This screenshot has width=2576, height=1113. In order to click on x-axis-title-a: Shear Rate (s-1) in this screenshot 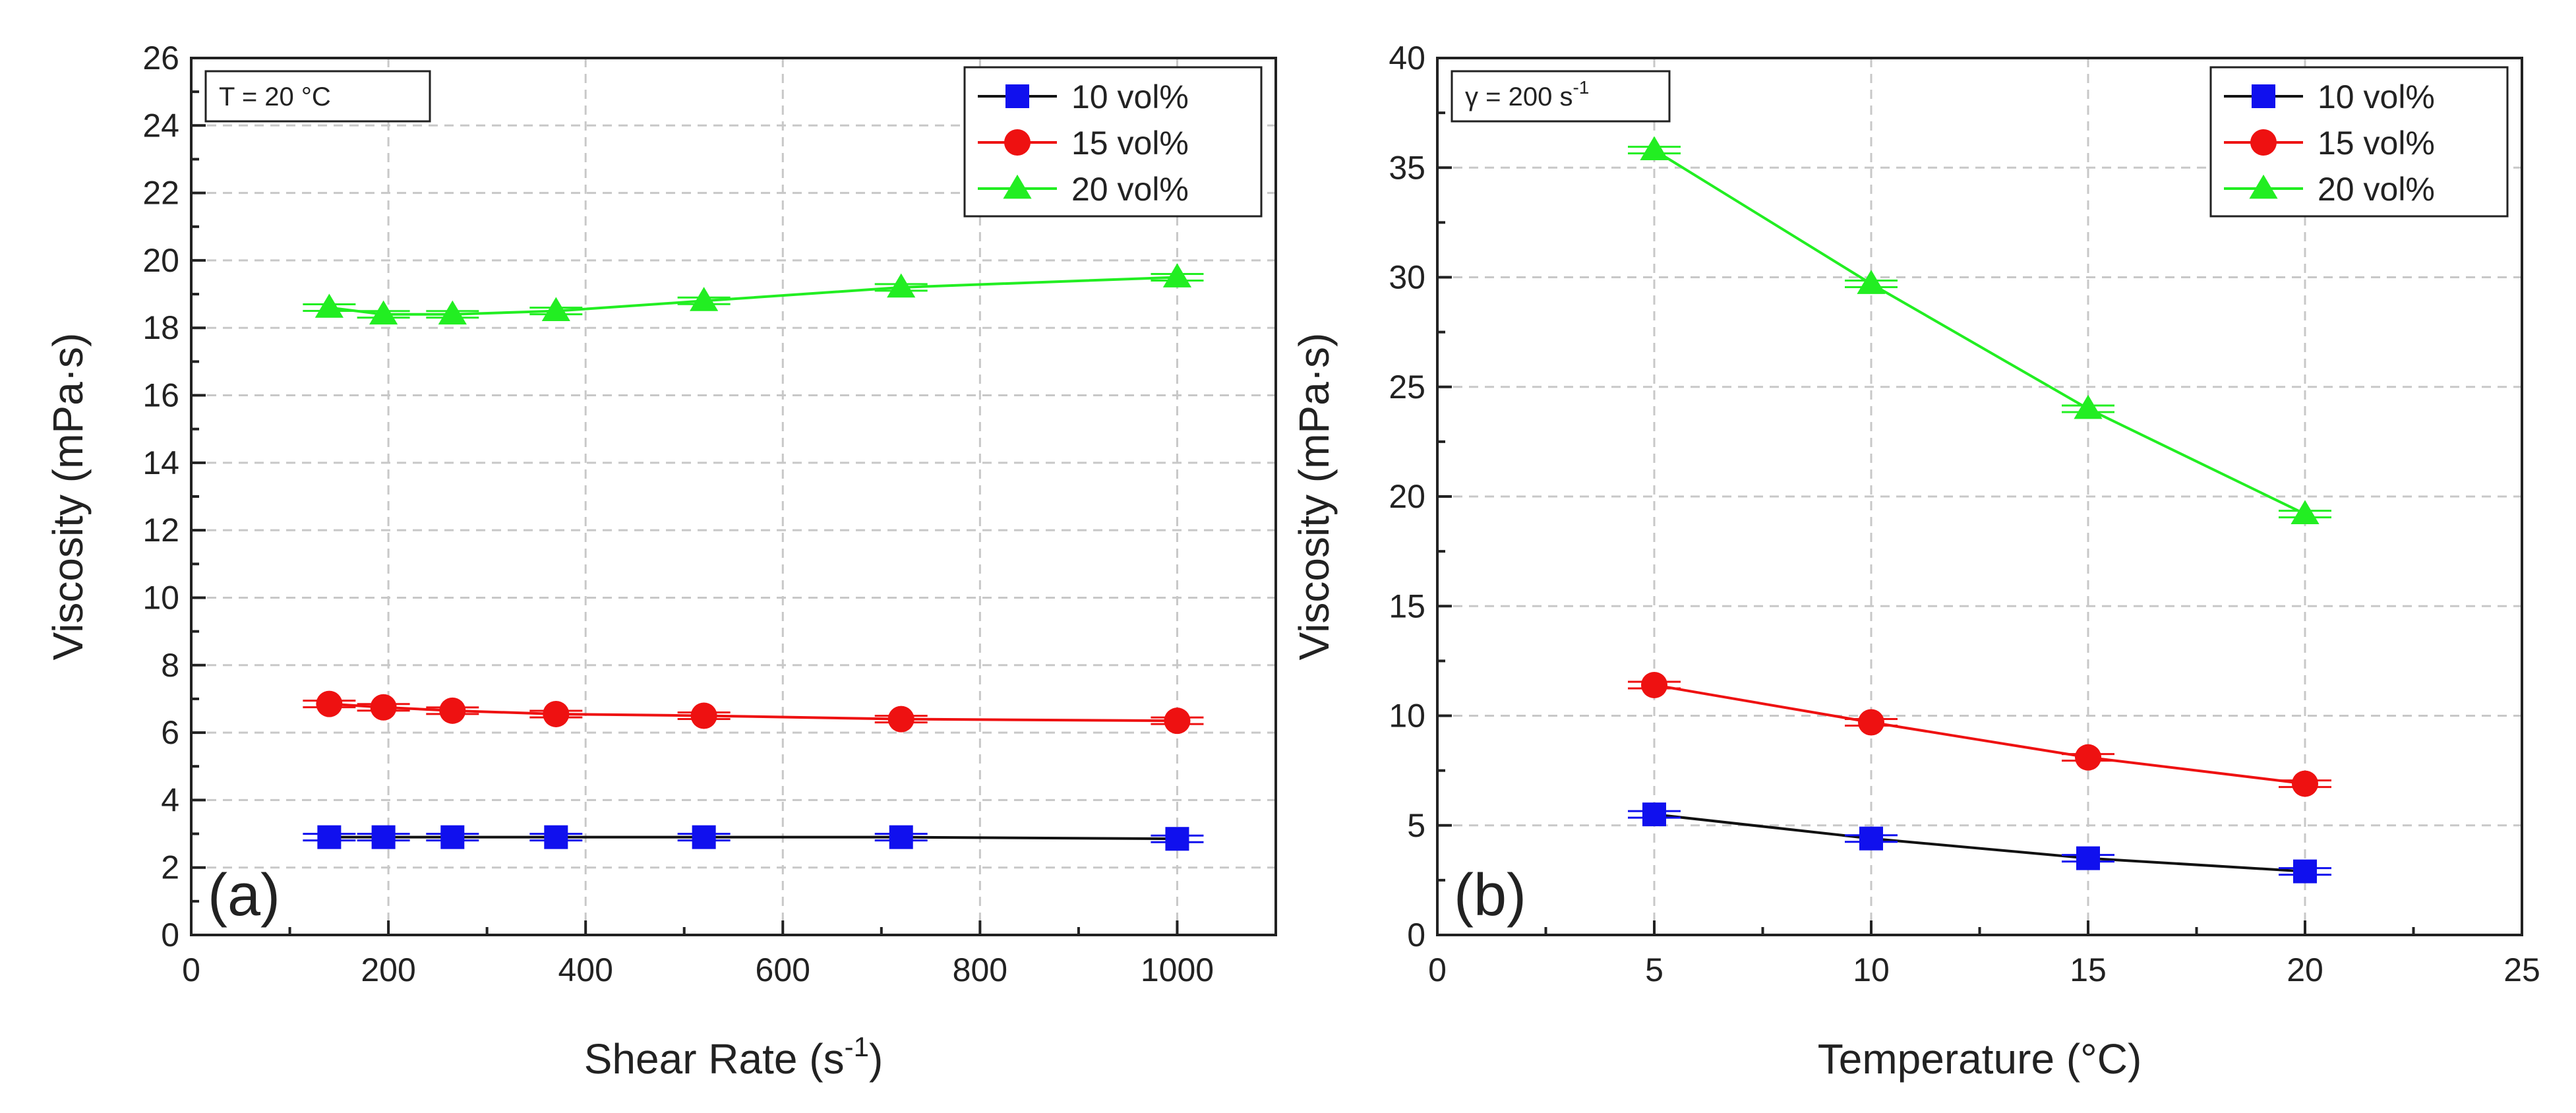, I will do `click(734, 1057)`.